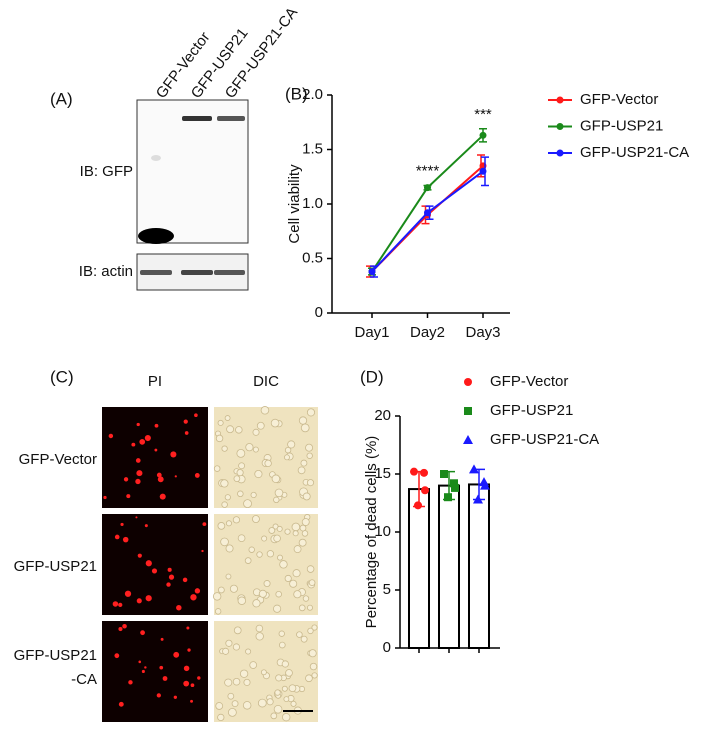 This screenshot has height=738, width=709. What do you see at coordinates (55, 566) in the screenshot?
I see `row-label: GFP-USP21` at bounding box center [55, 566].